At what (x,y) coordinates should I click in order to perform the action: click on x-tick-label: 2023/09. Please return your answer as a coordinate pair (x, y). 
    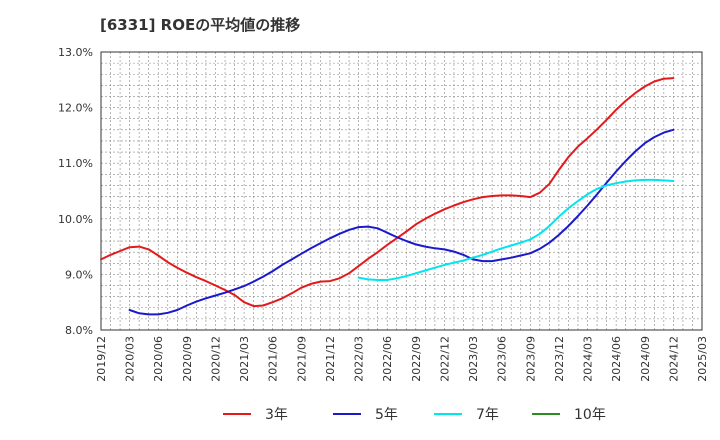
    Looking at the image, I should click on (530, 359).